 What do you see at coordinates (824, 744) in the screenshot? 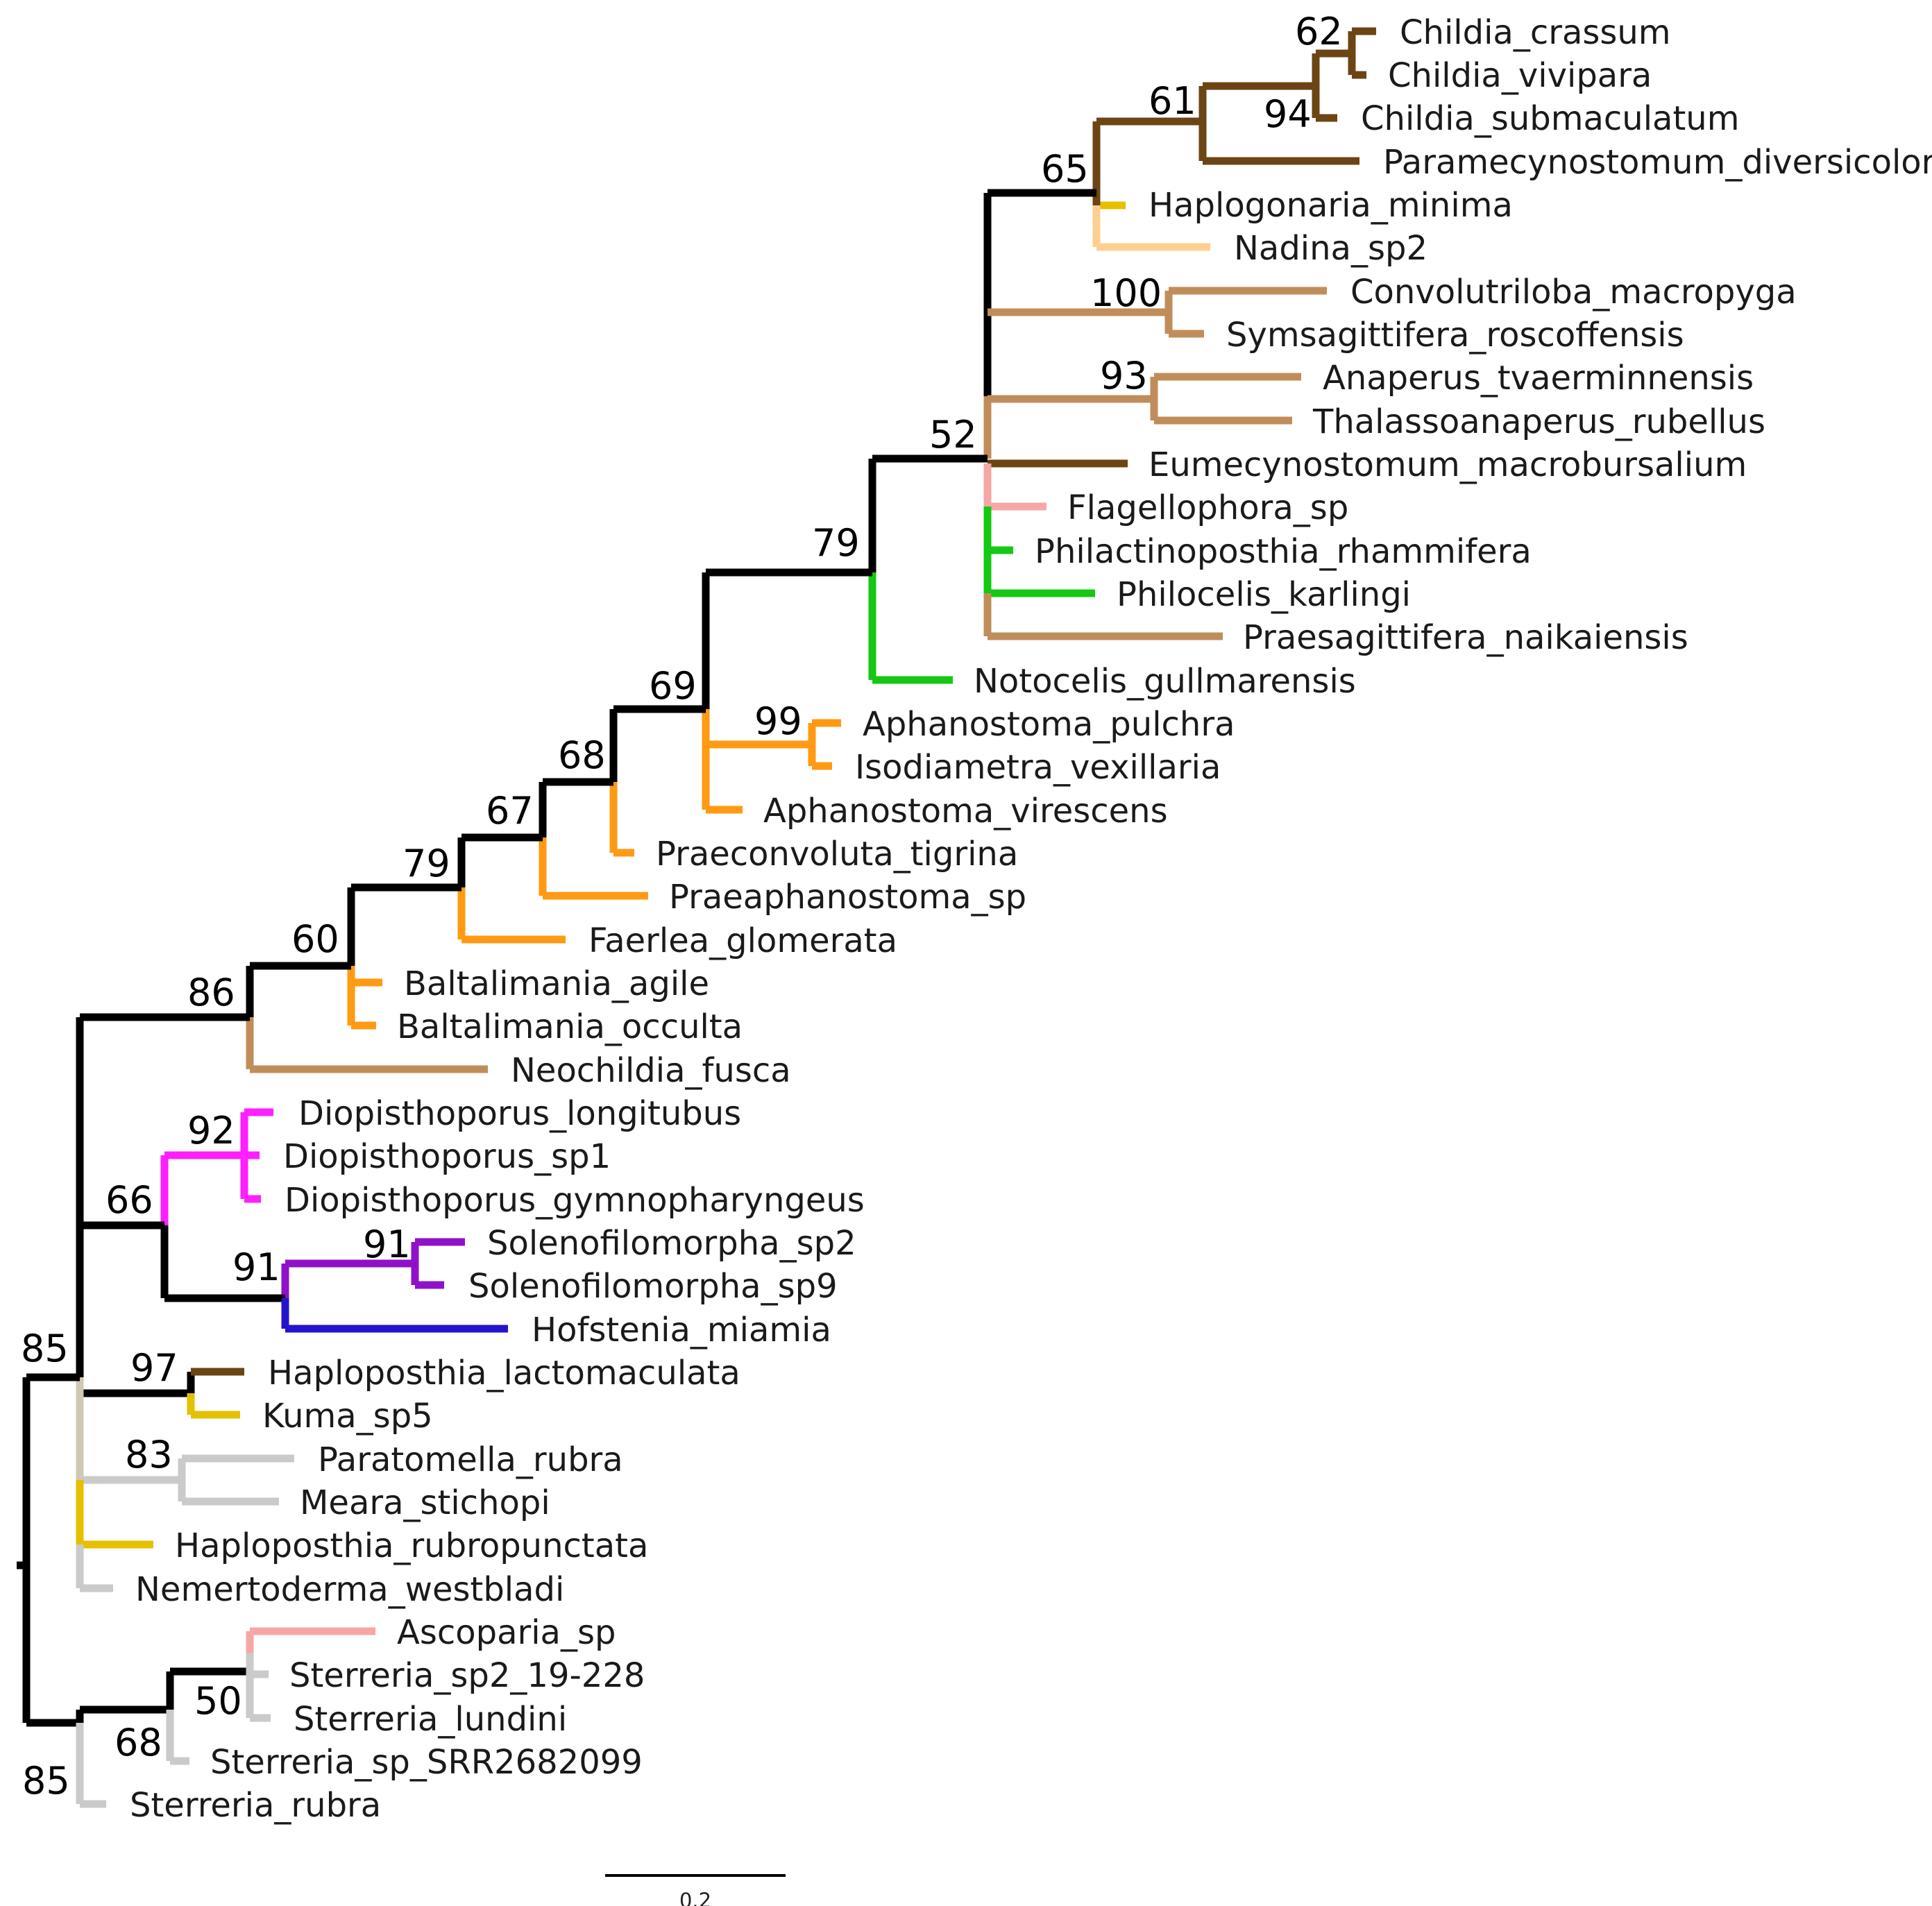
I see `clade-aphanostoma-isodiametra-branch` at bounding box center [824, 744].